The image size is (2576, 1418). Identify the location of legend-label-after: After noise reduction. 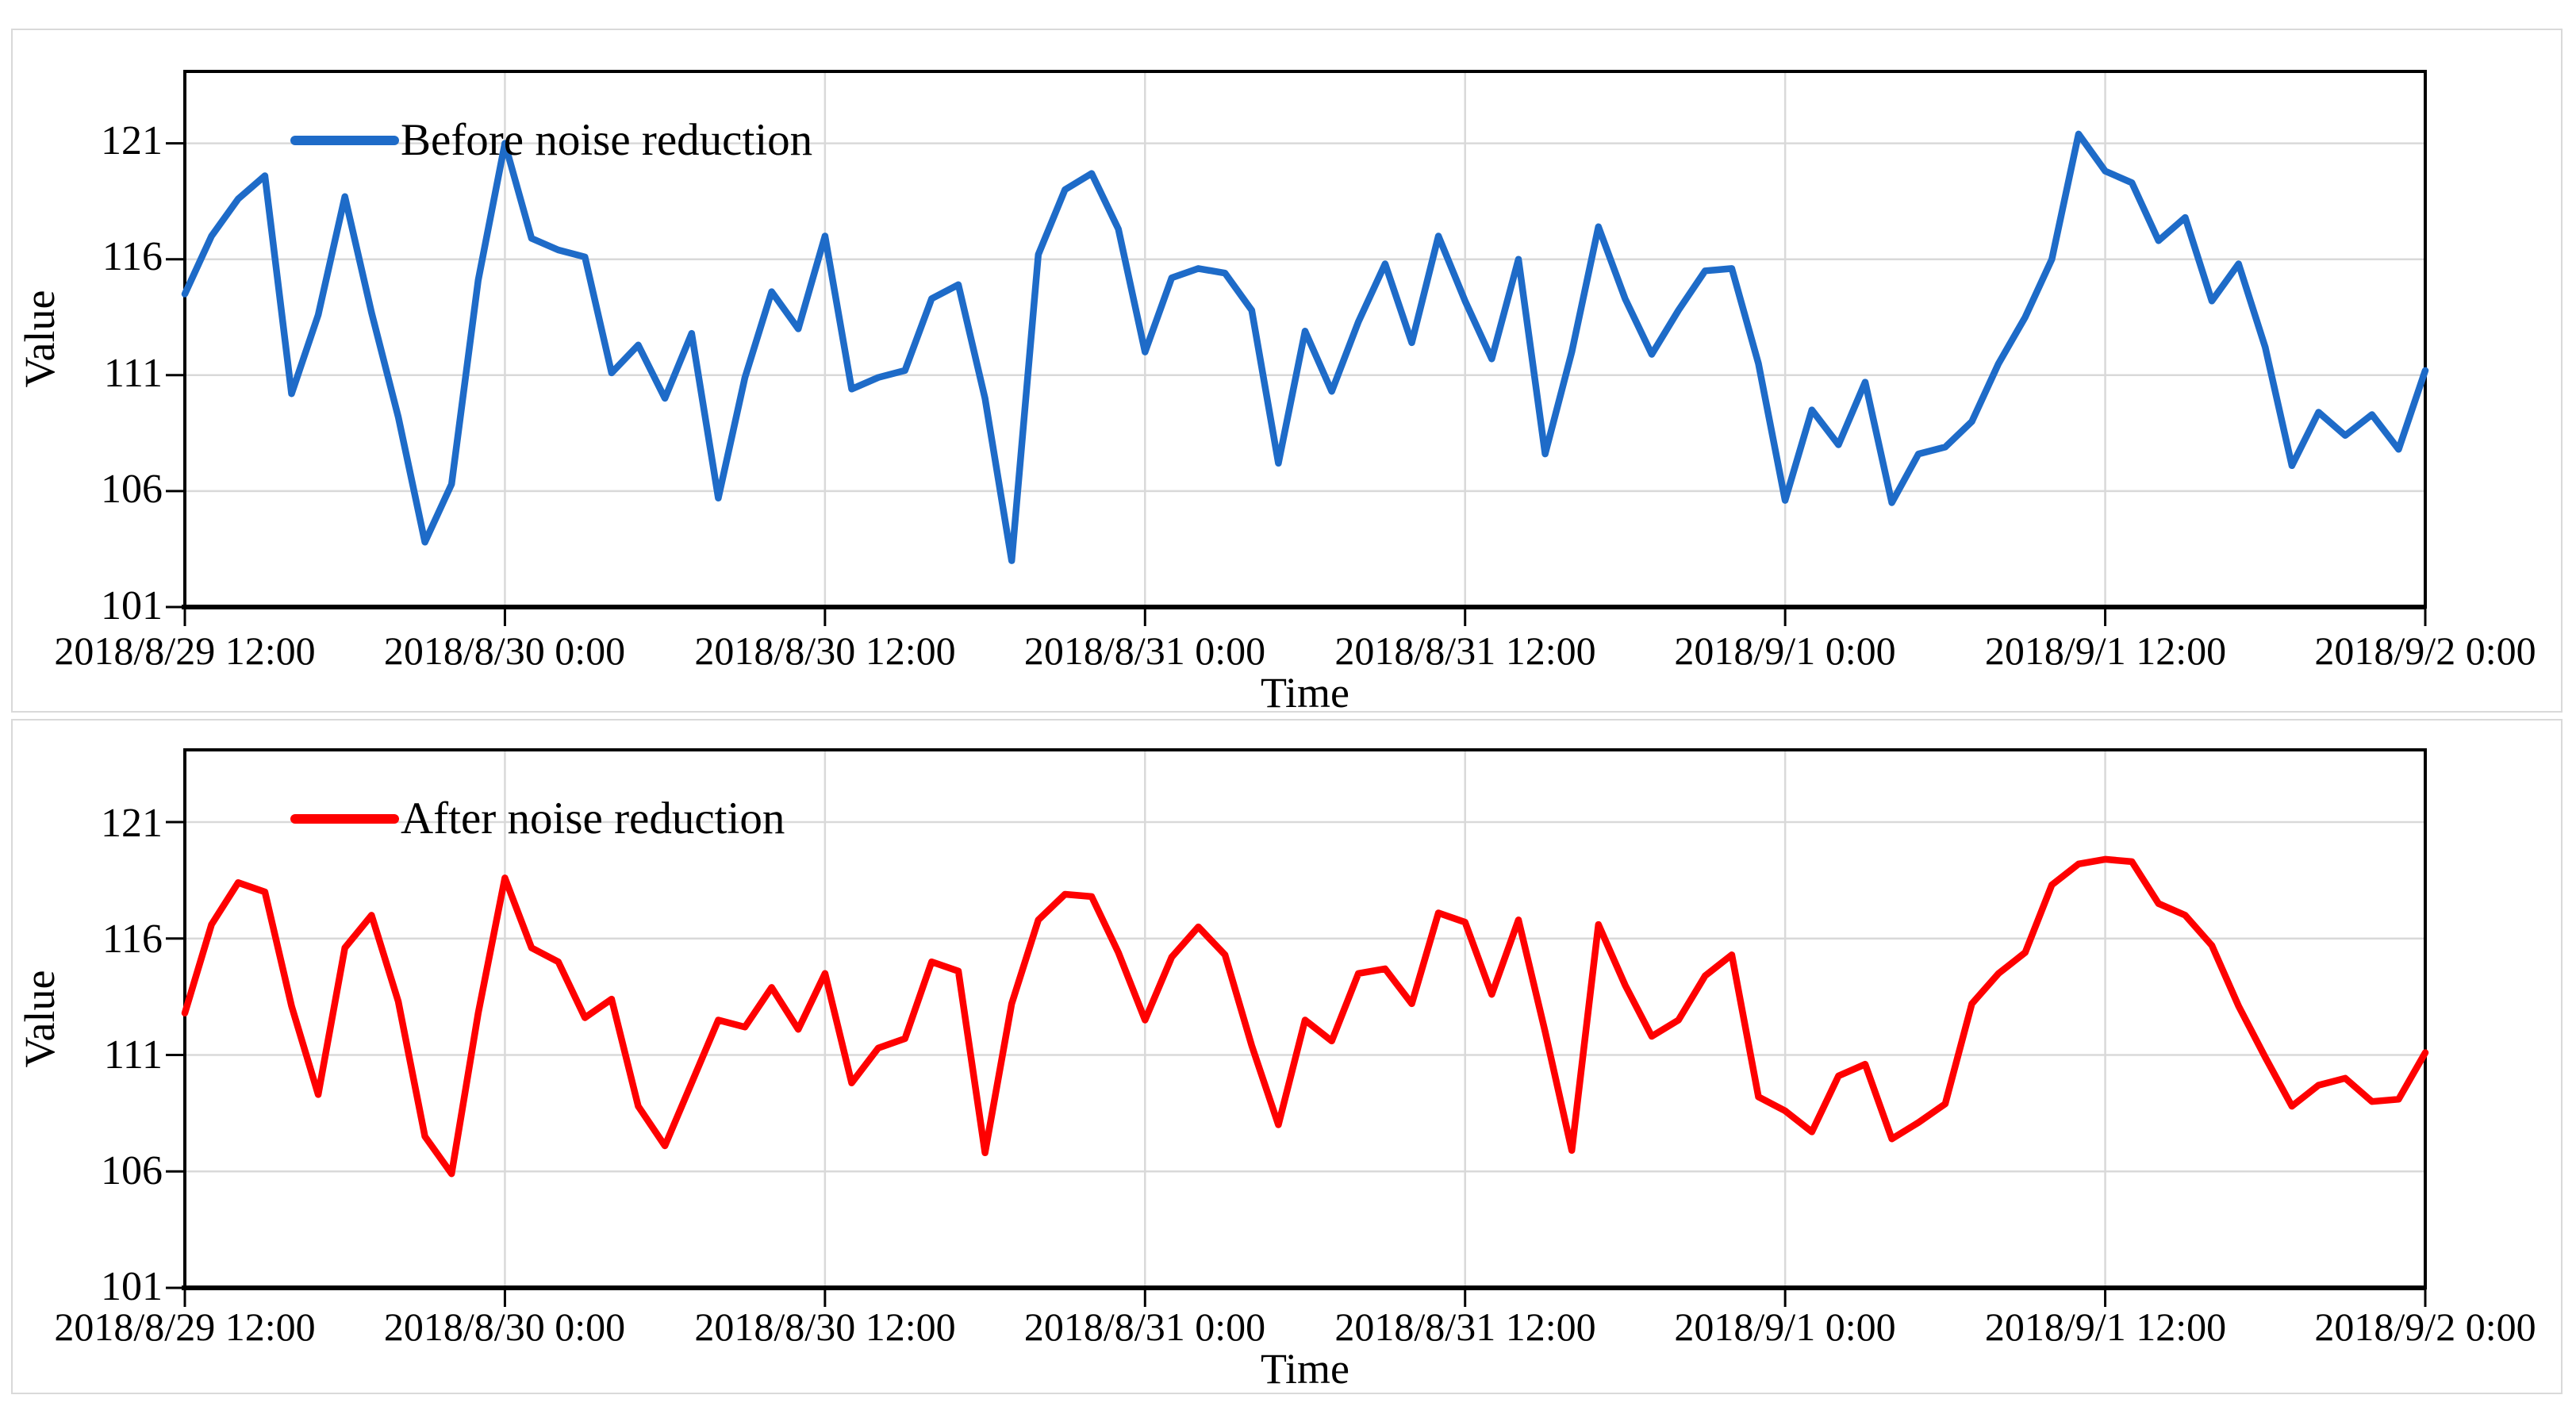
(593, 818).